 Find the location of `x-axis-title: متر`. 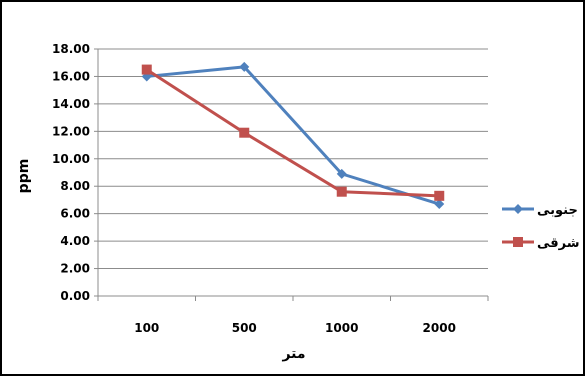

x-axis-title: متر is located at coordinates (293, 354).